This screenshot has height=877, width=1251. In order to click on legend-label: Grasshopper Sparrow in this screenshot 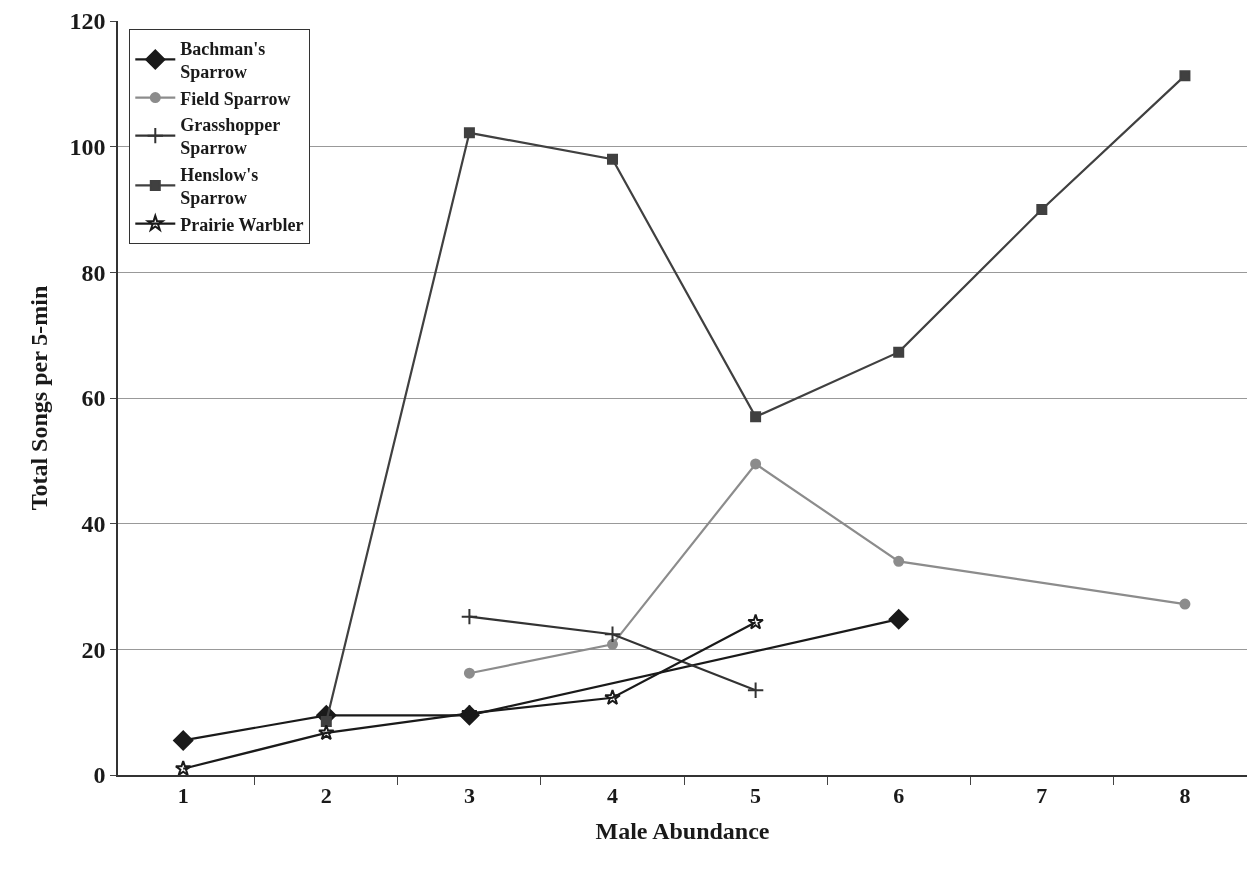, I will do `click(230, 136)`.